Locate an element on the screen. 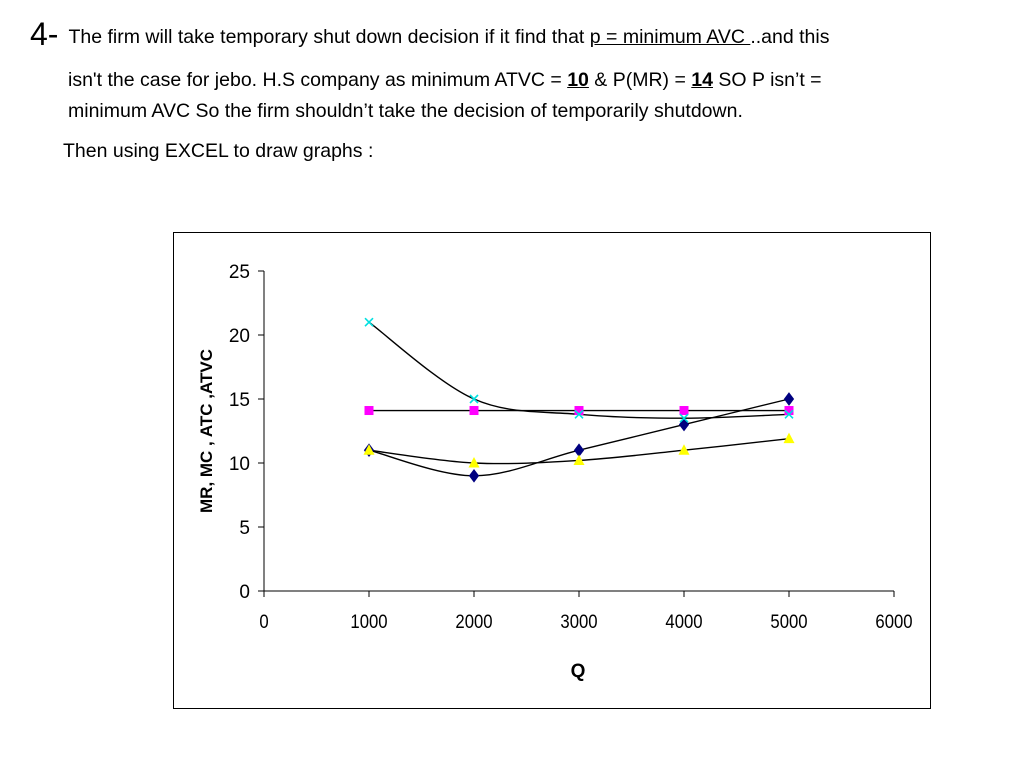 The image size is (1024, 768). text-l2-part3: SO P isn’t = is located at coordinates (767, 80).